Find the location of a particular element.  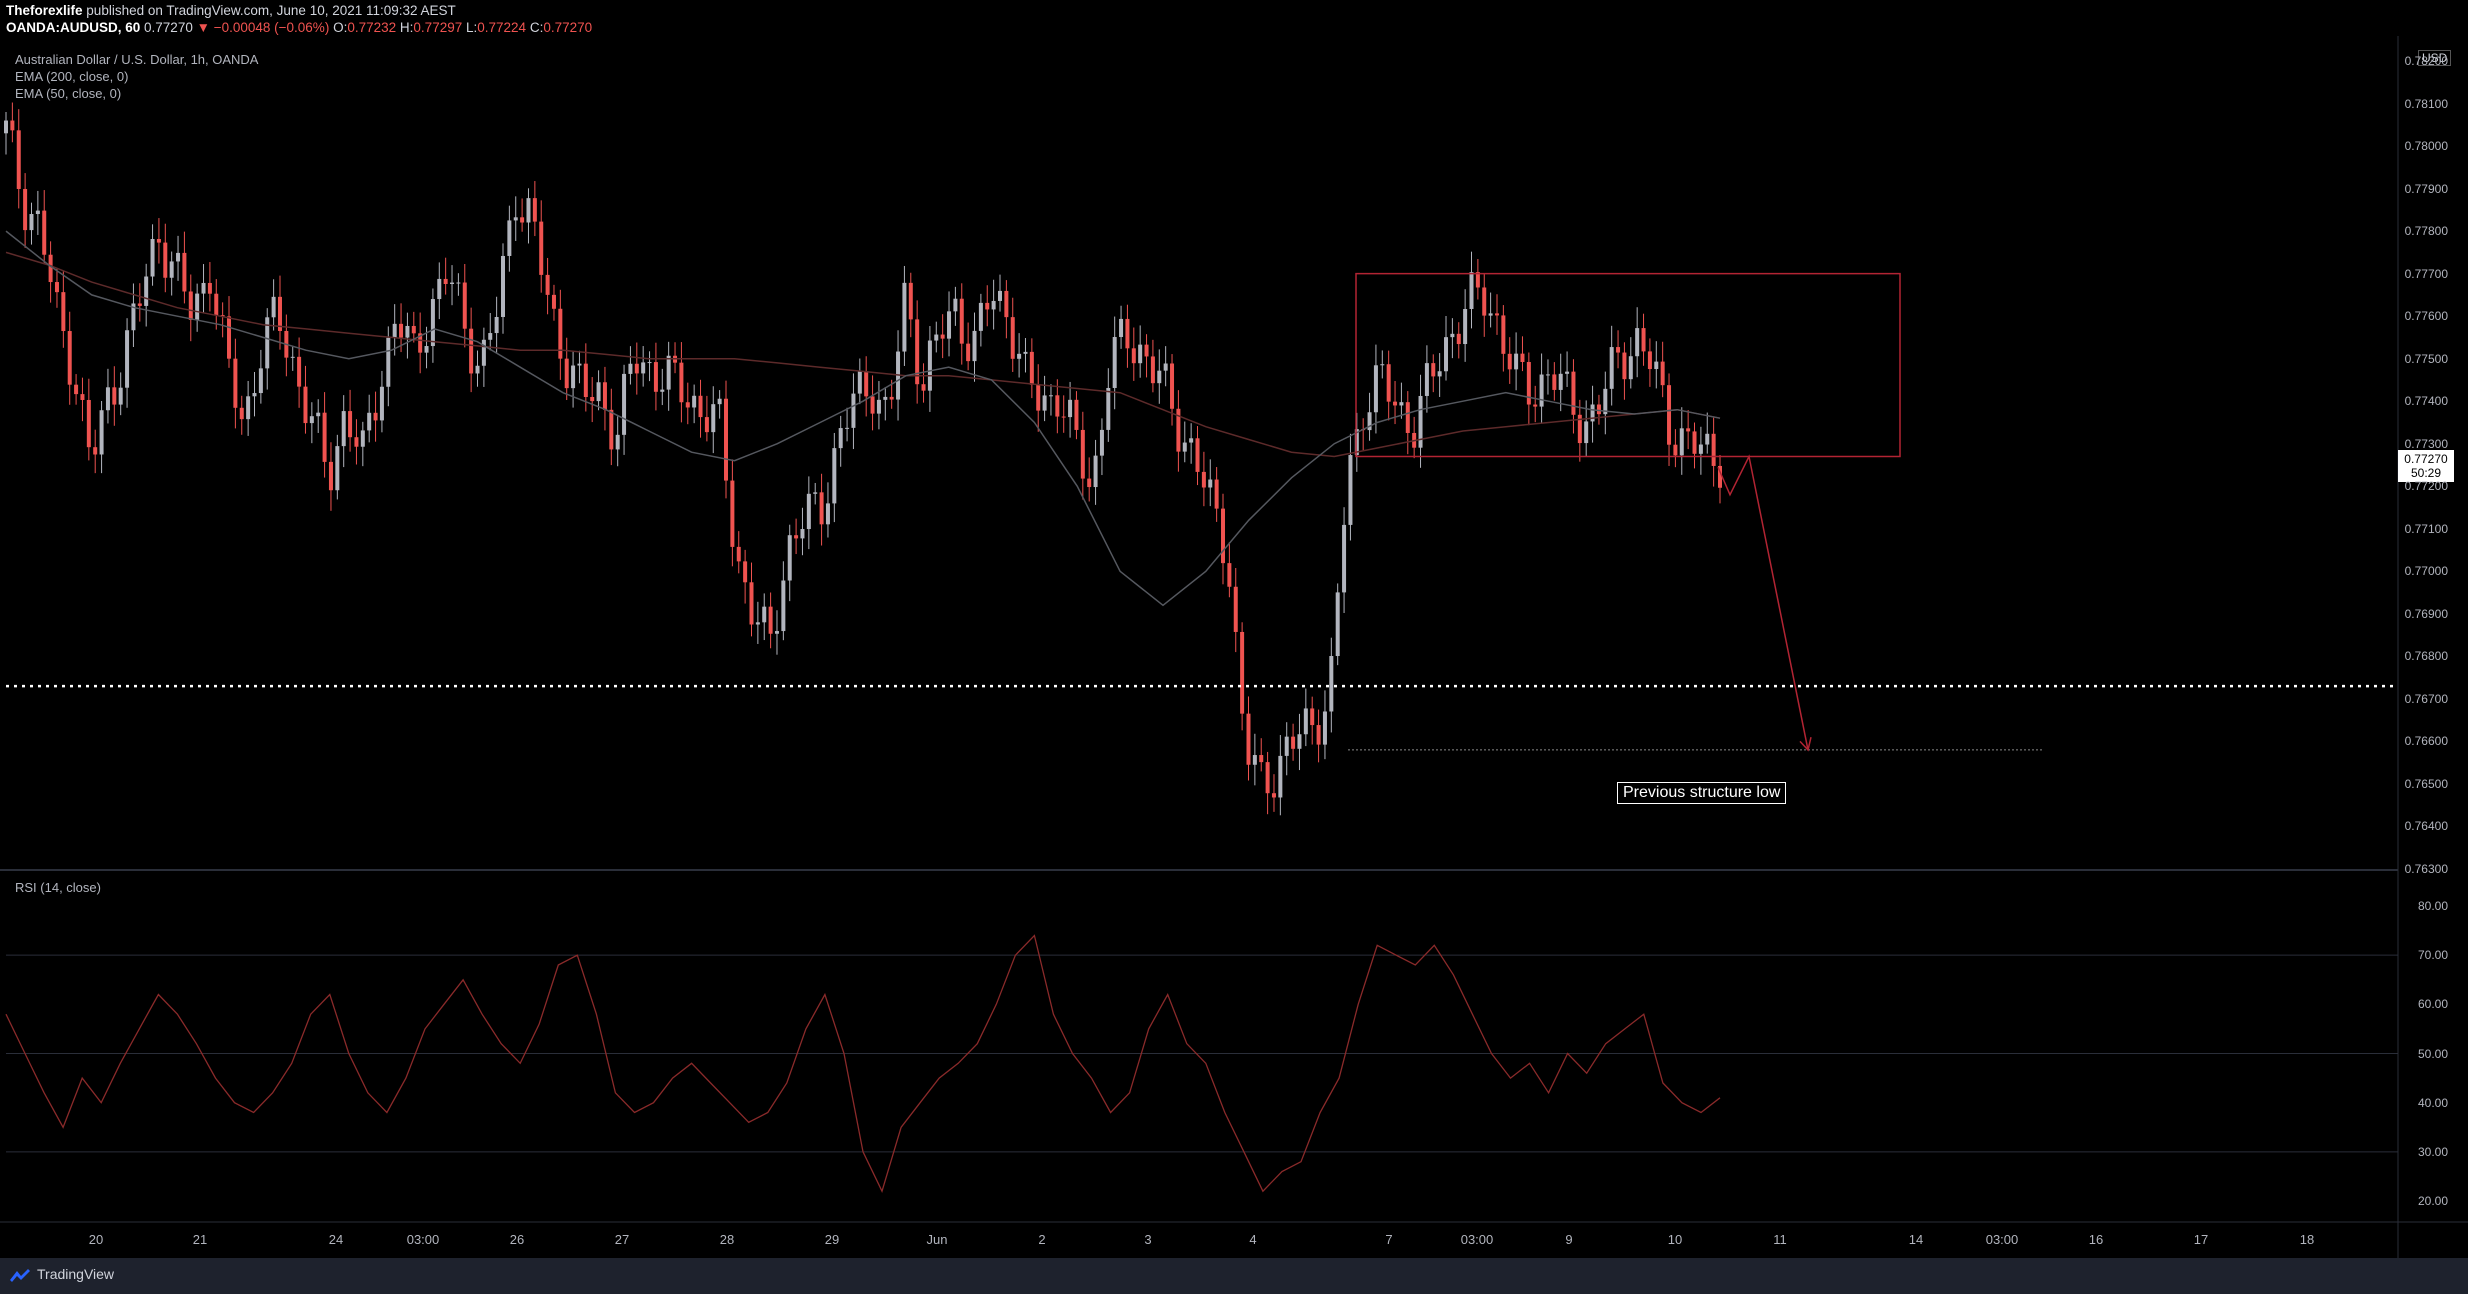

time-tick-label: 03:00 is located at coordinates (423, 1239).